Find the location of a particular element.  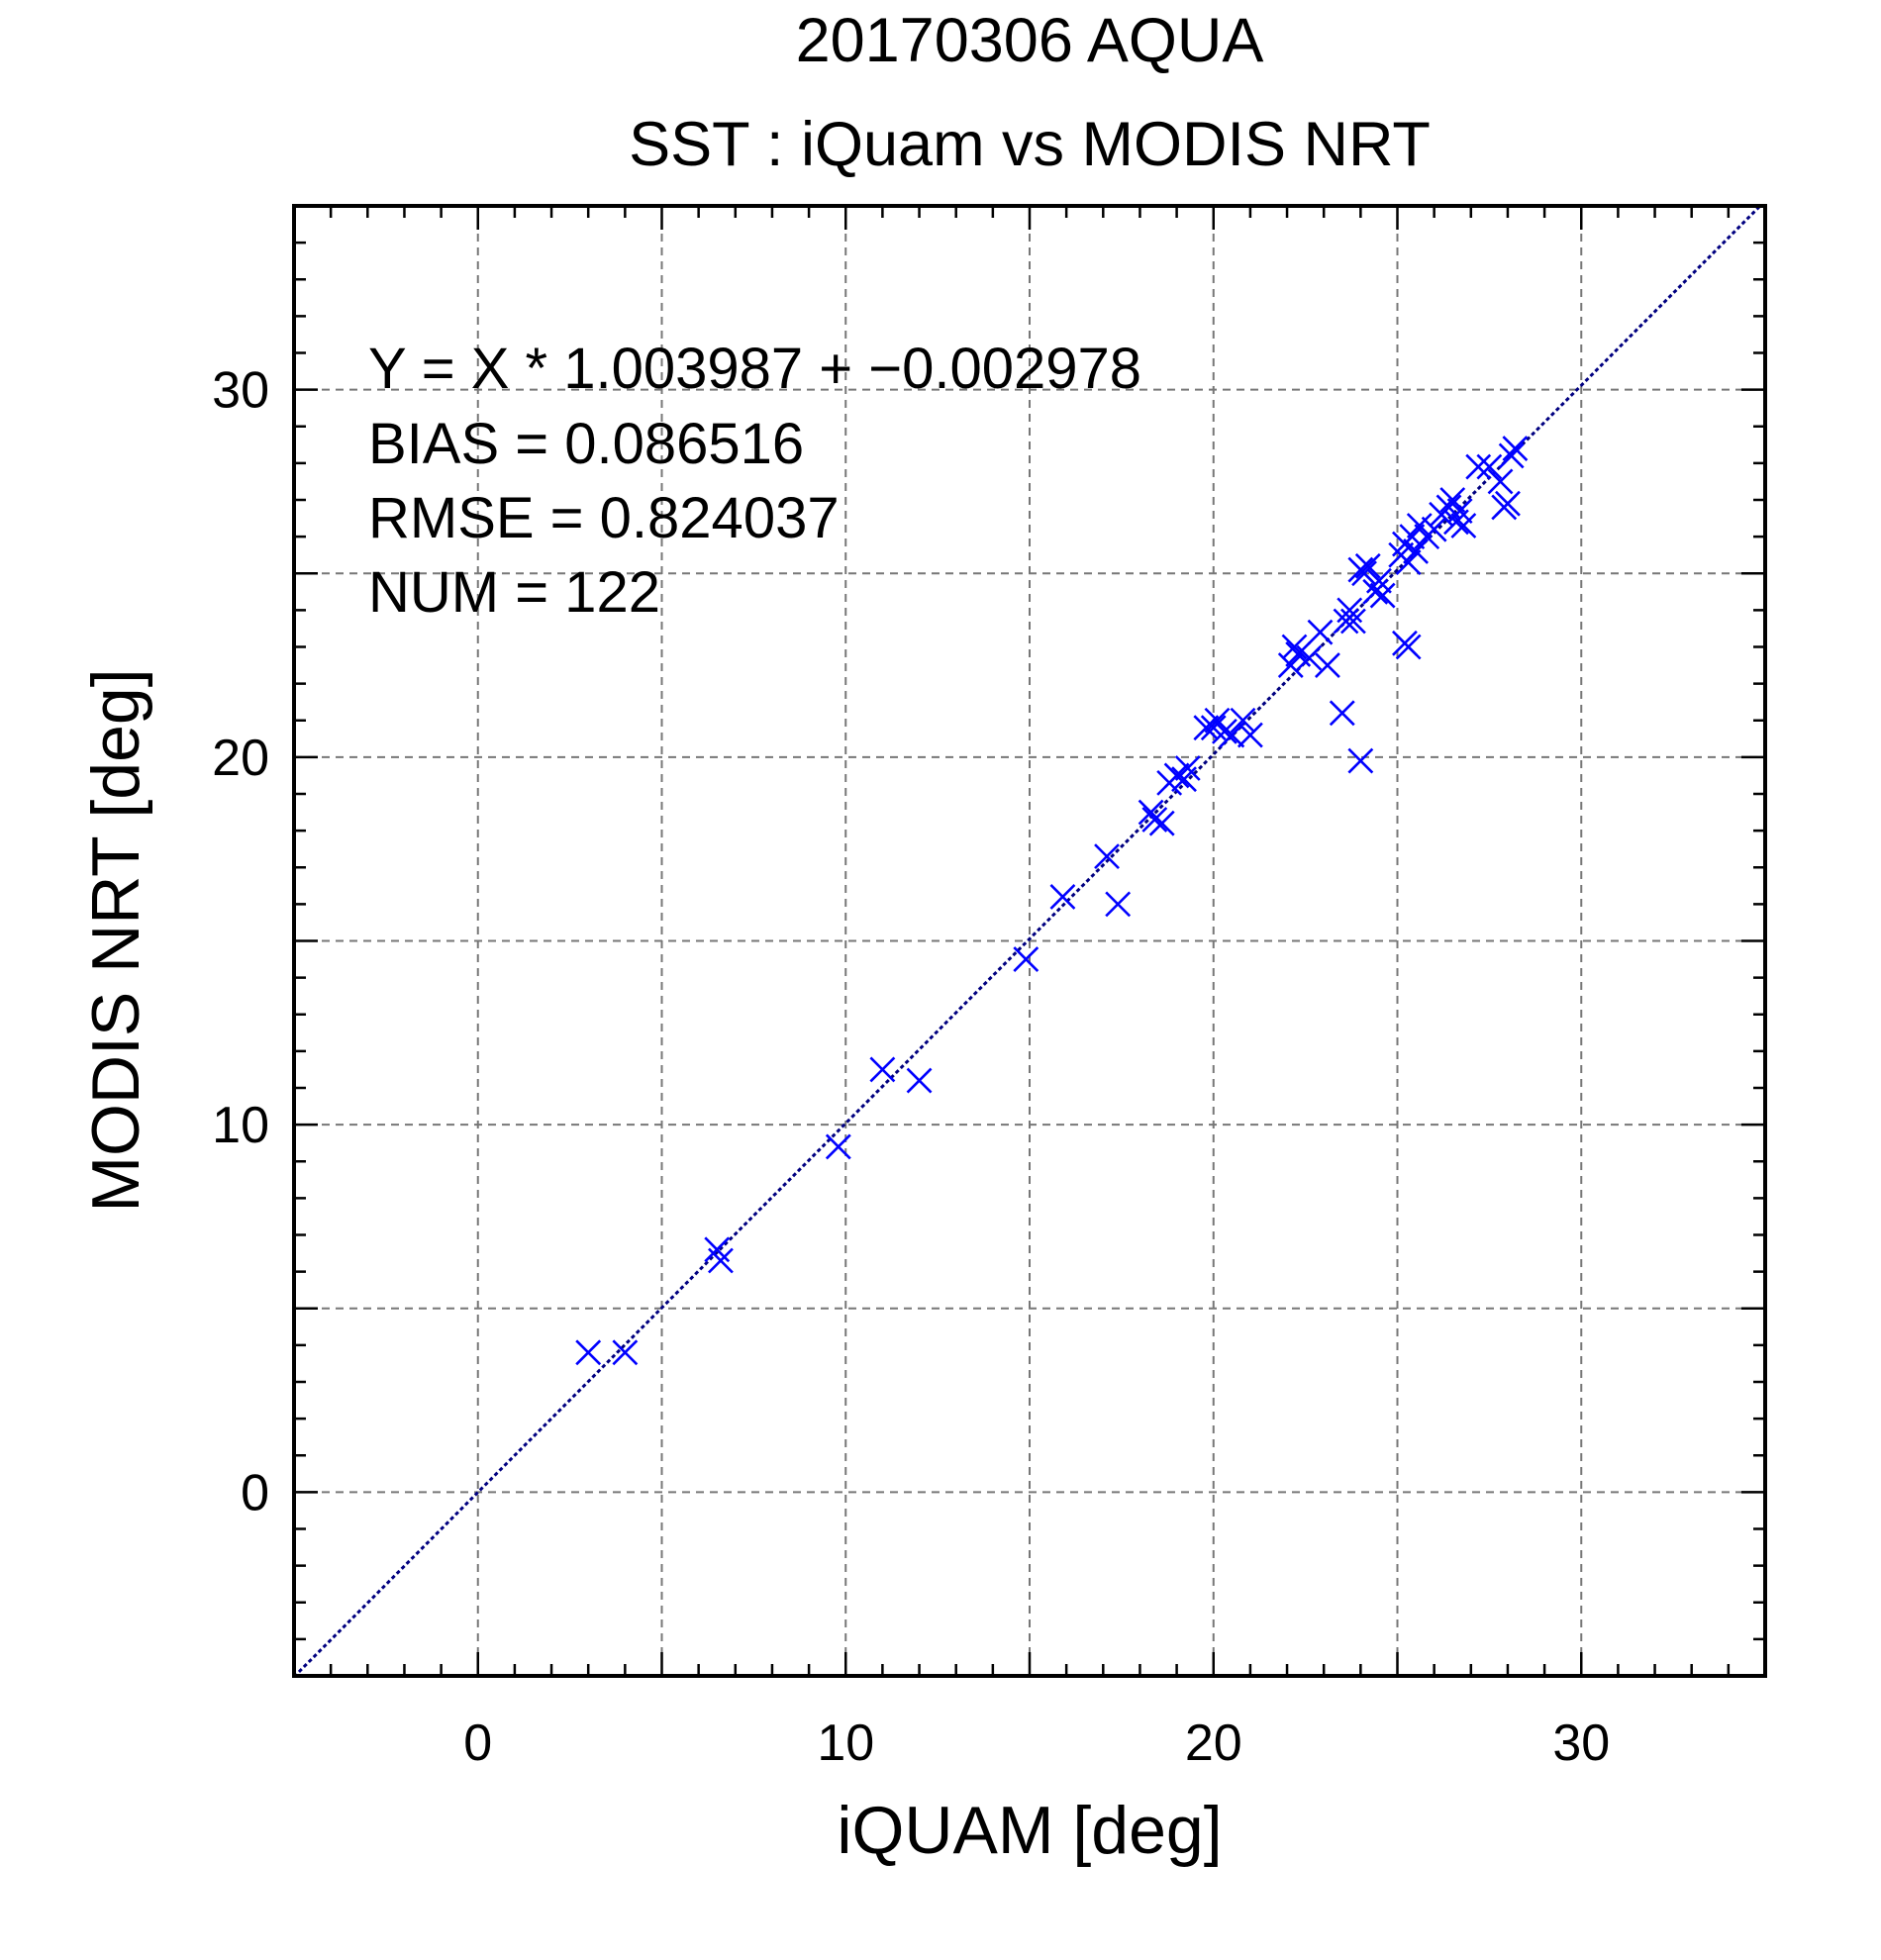

x-axis-label: iQUAM [deg] is located at coordinates (1030, 1830).